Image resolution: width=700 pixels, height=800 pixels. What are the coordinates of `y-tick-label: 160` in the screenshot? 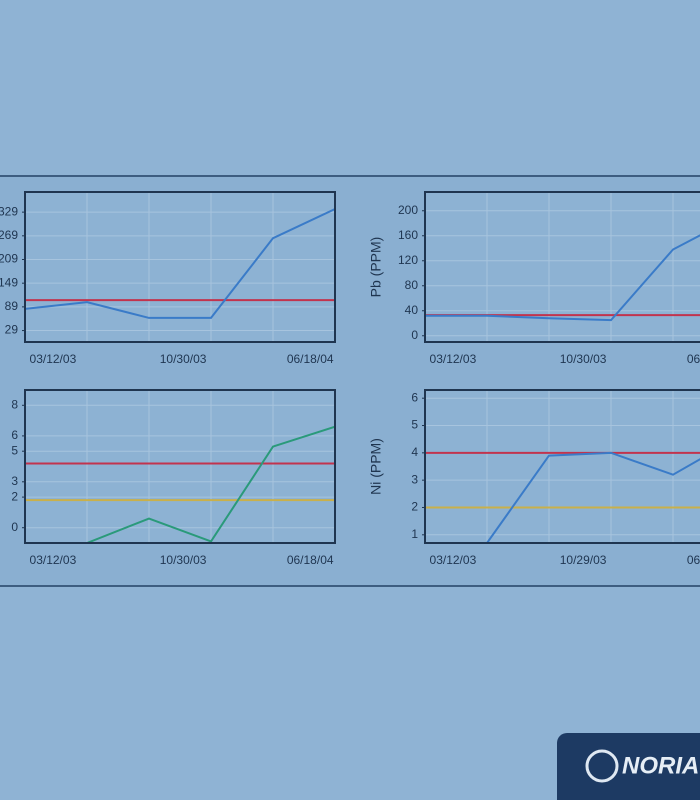 It's located at (408, 235).